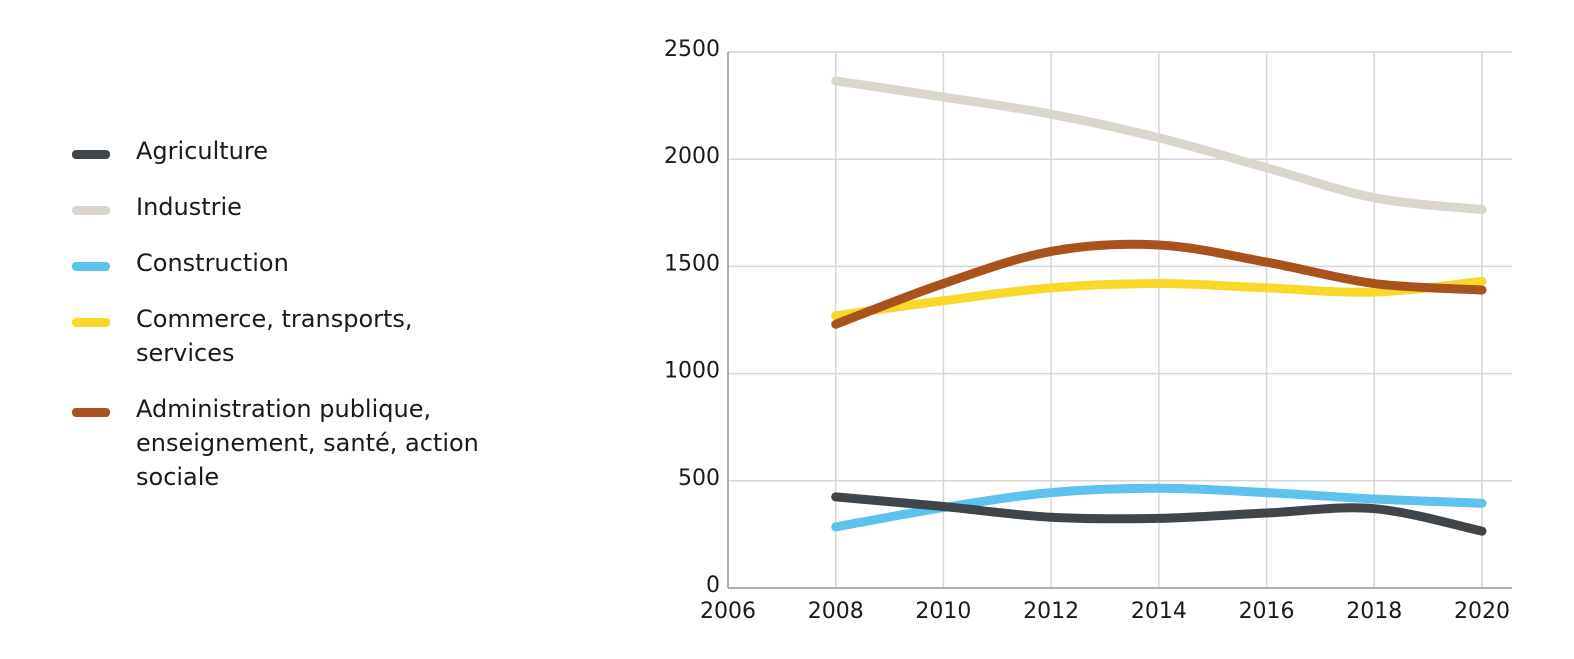  Describe the element at coordinates (91, 154) in the screenshot. I see `legend-swatch-agriculture` at that location.